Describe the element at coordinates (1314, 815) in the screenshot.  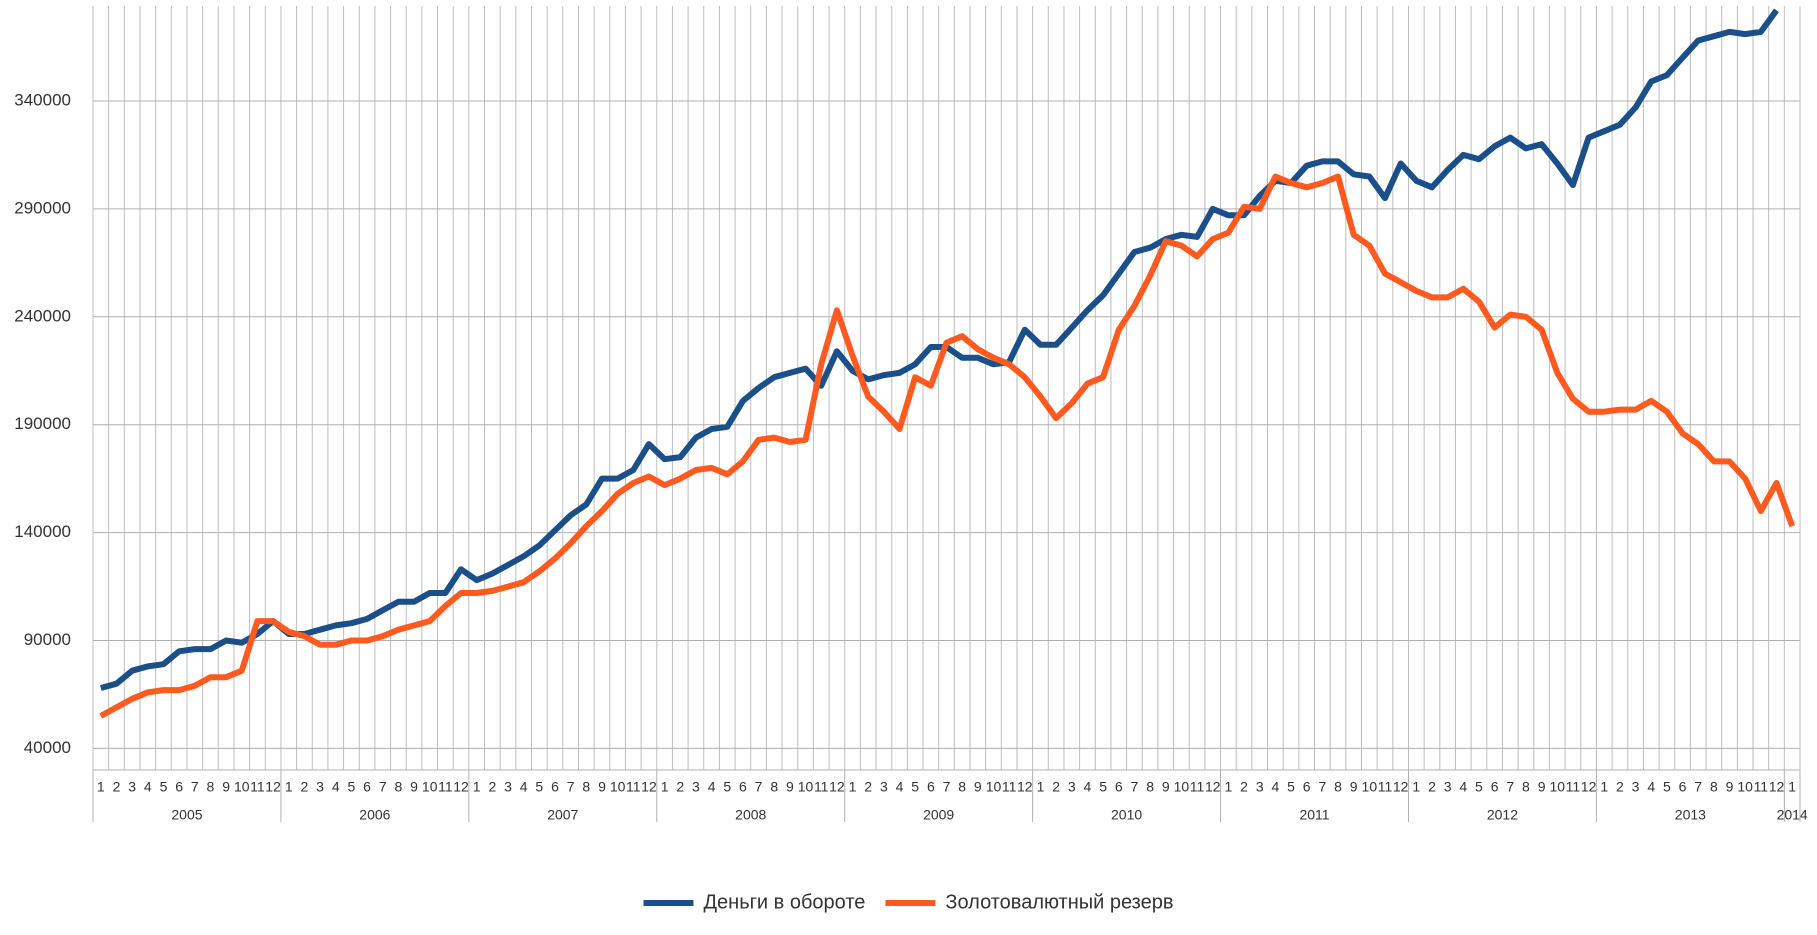
I see `year-label: 2011` at that location.